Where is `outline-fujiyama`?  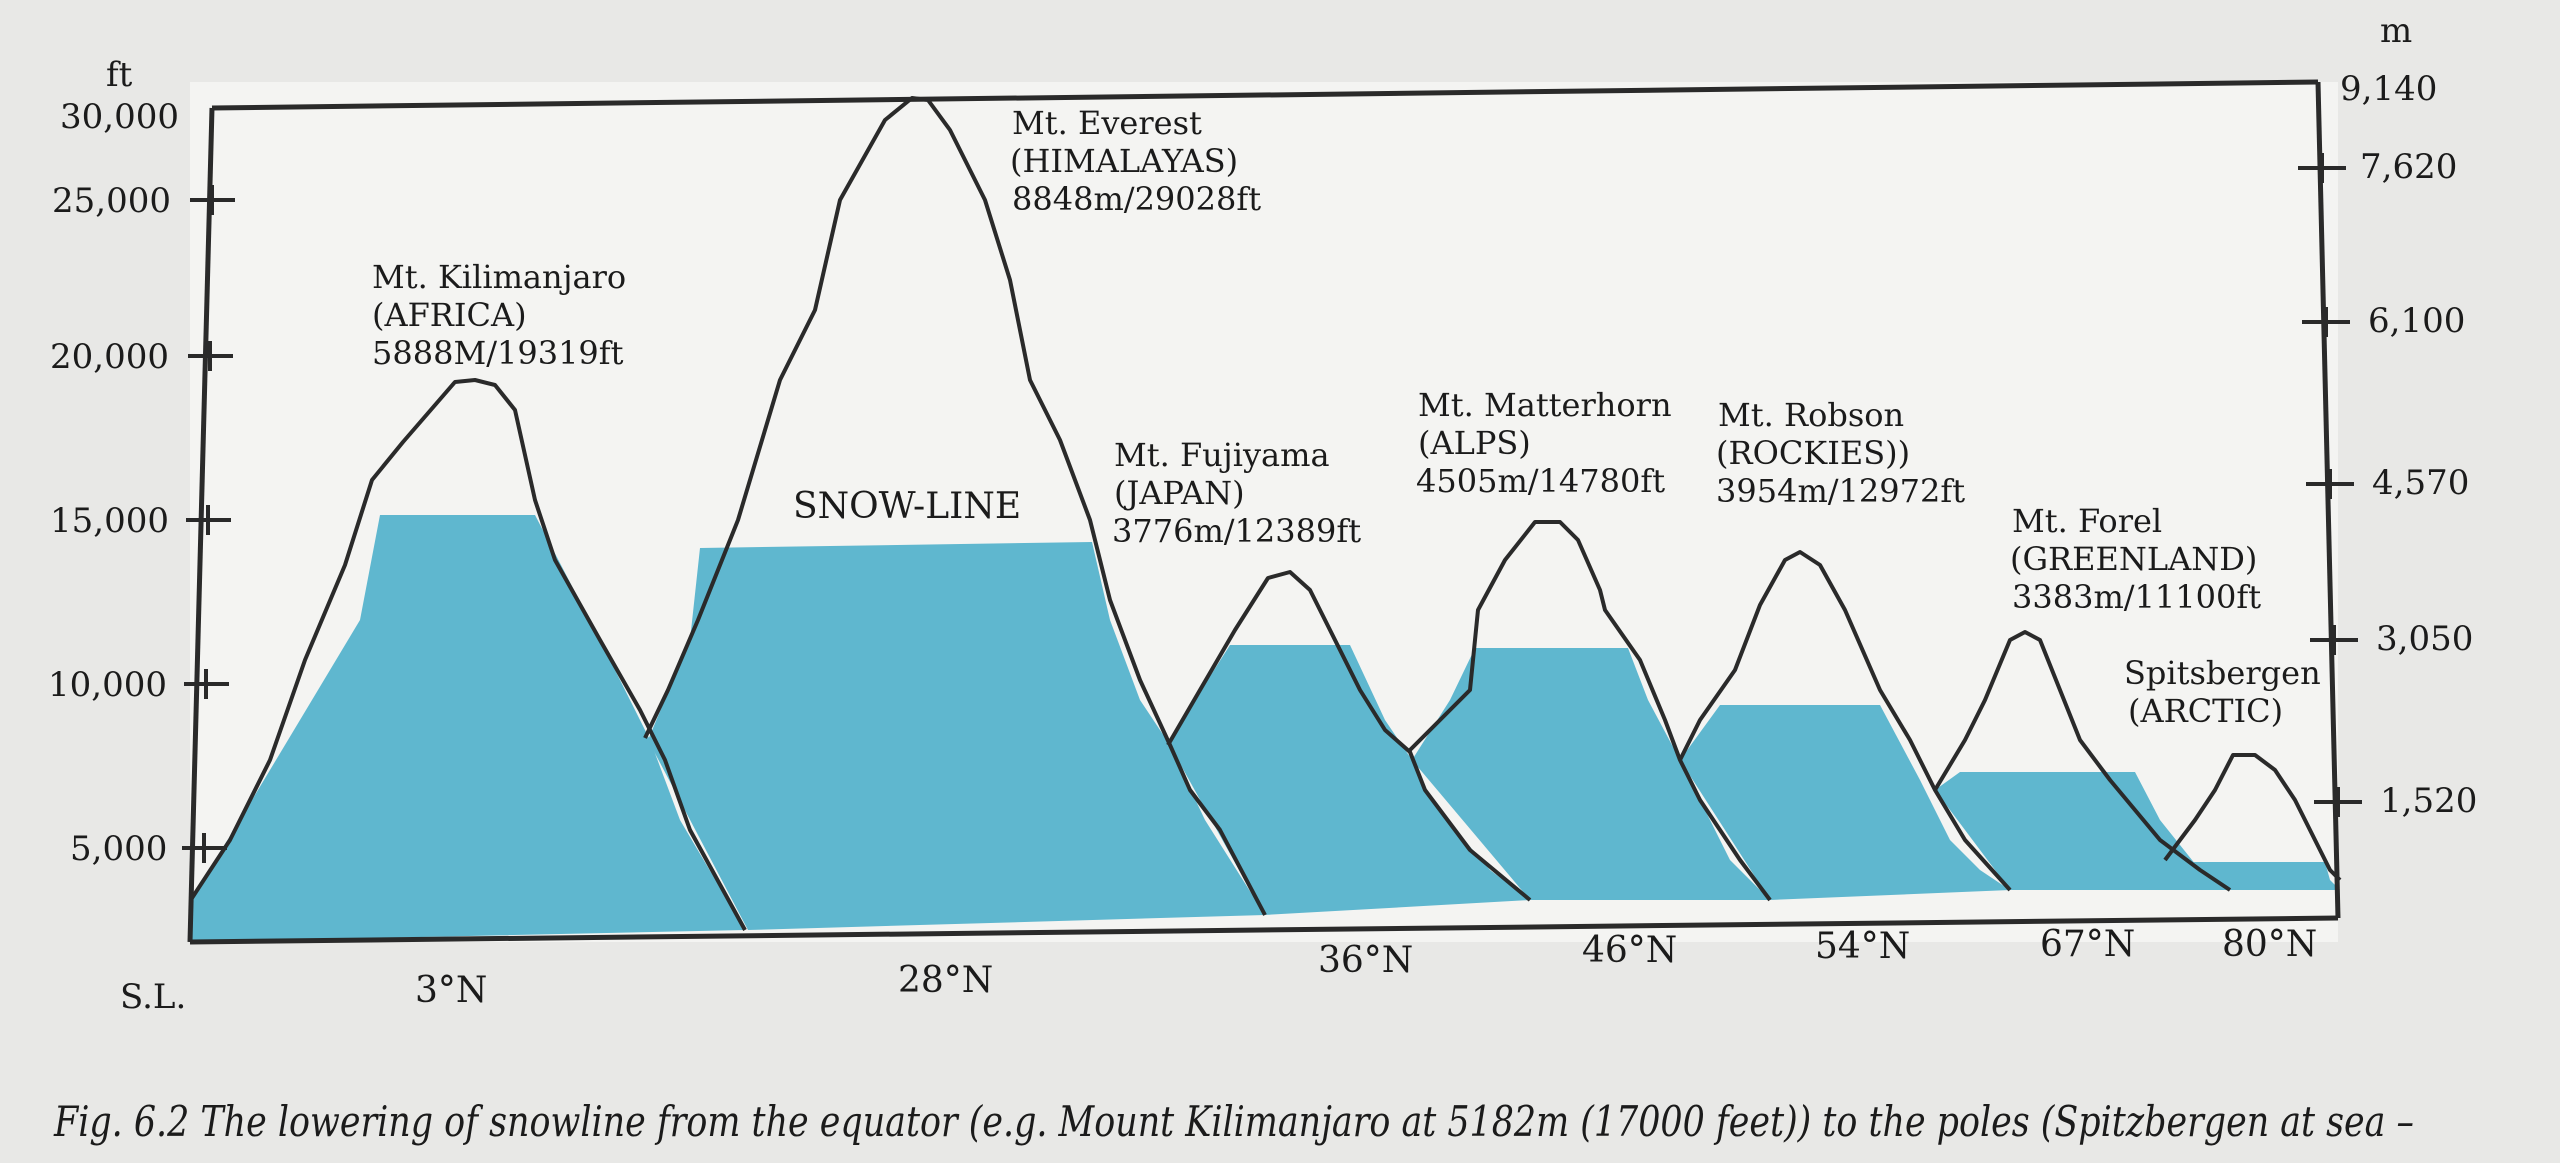 outline-fujiyama is located at coordinates (1349, 736).